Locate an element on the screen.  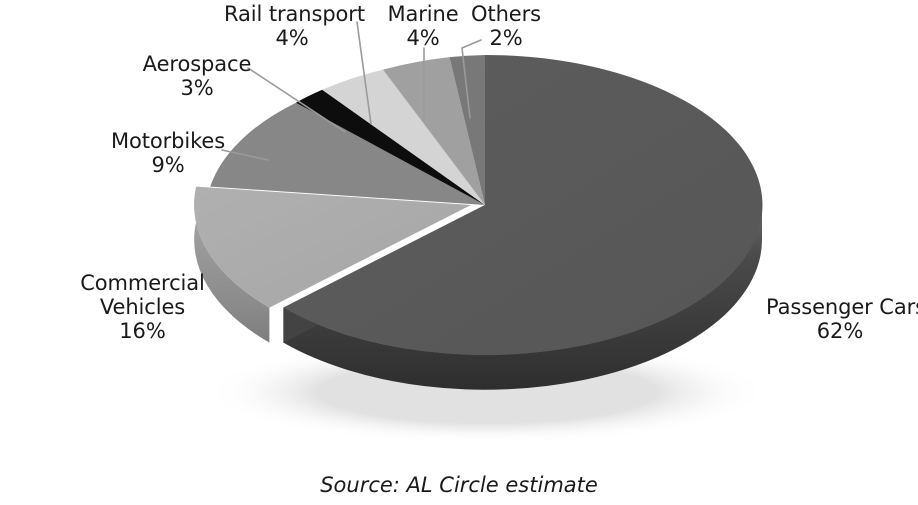
slice-label-passenger-cars-percent: 62% is located at coordinates (840, 330).